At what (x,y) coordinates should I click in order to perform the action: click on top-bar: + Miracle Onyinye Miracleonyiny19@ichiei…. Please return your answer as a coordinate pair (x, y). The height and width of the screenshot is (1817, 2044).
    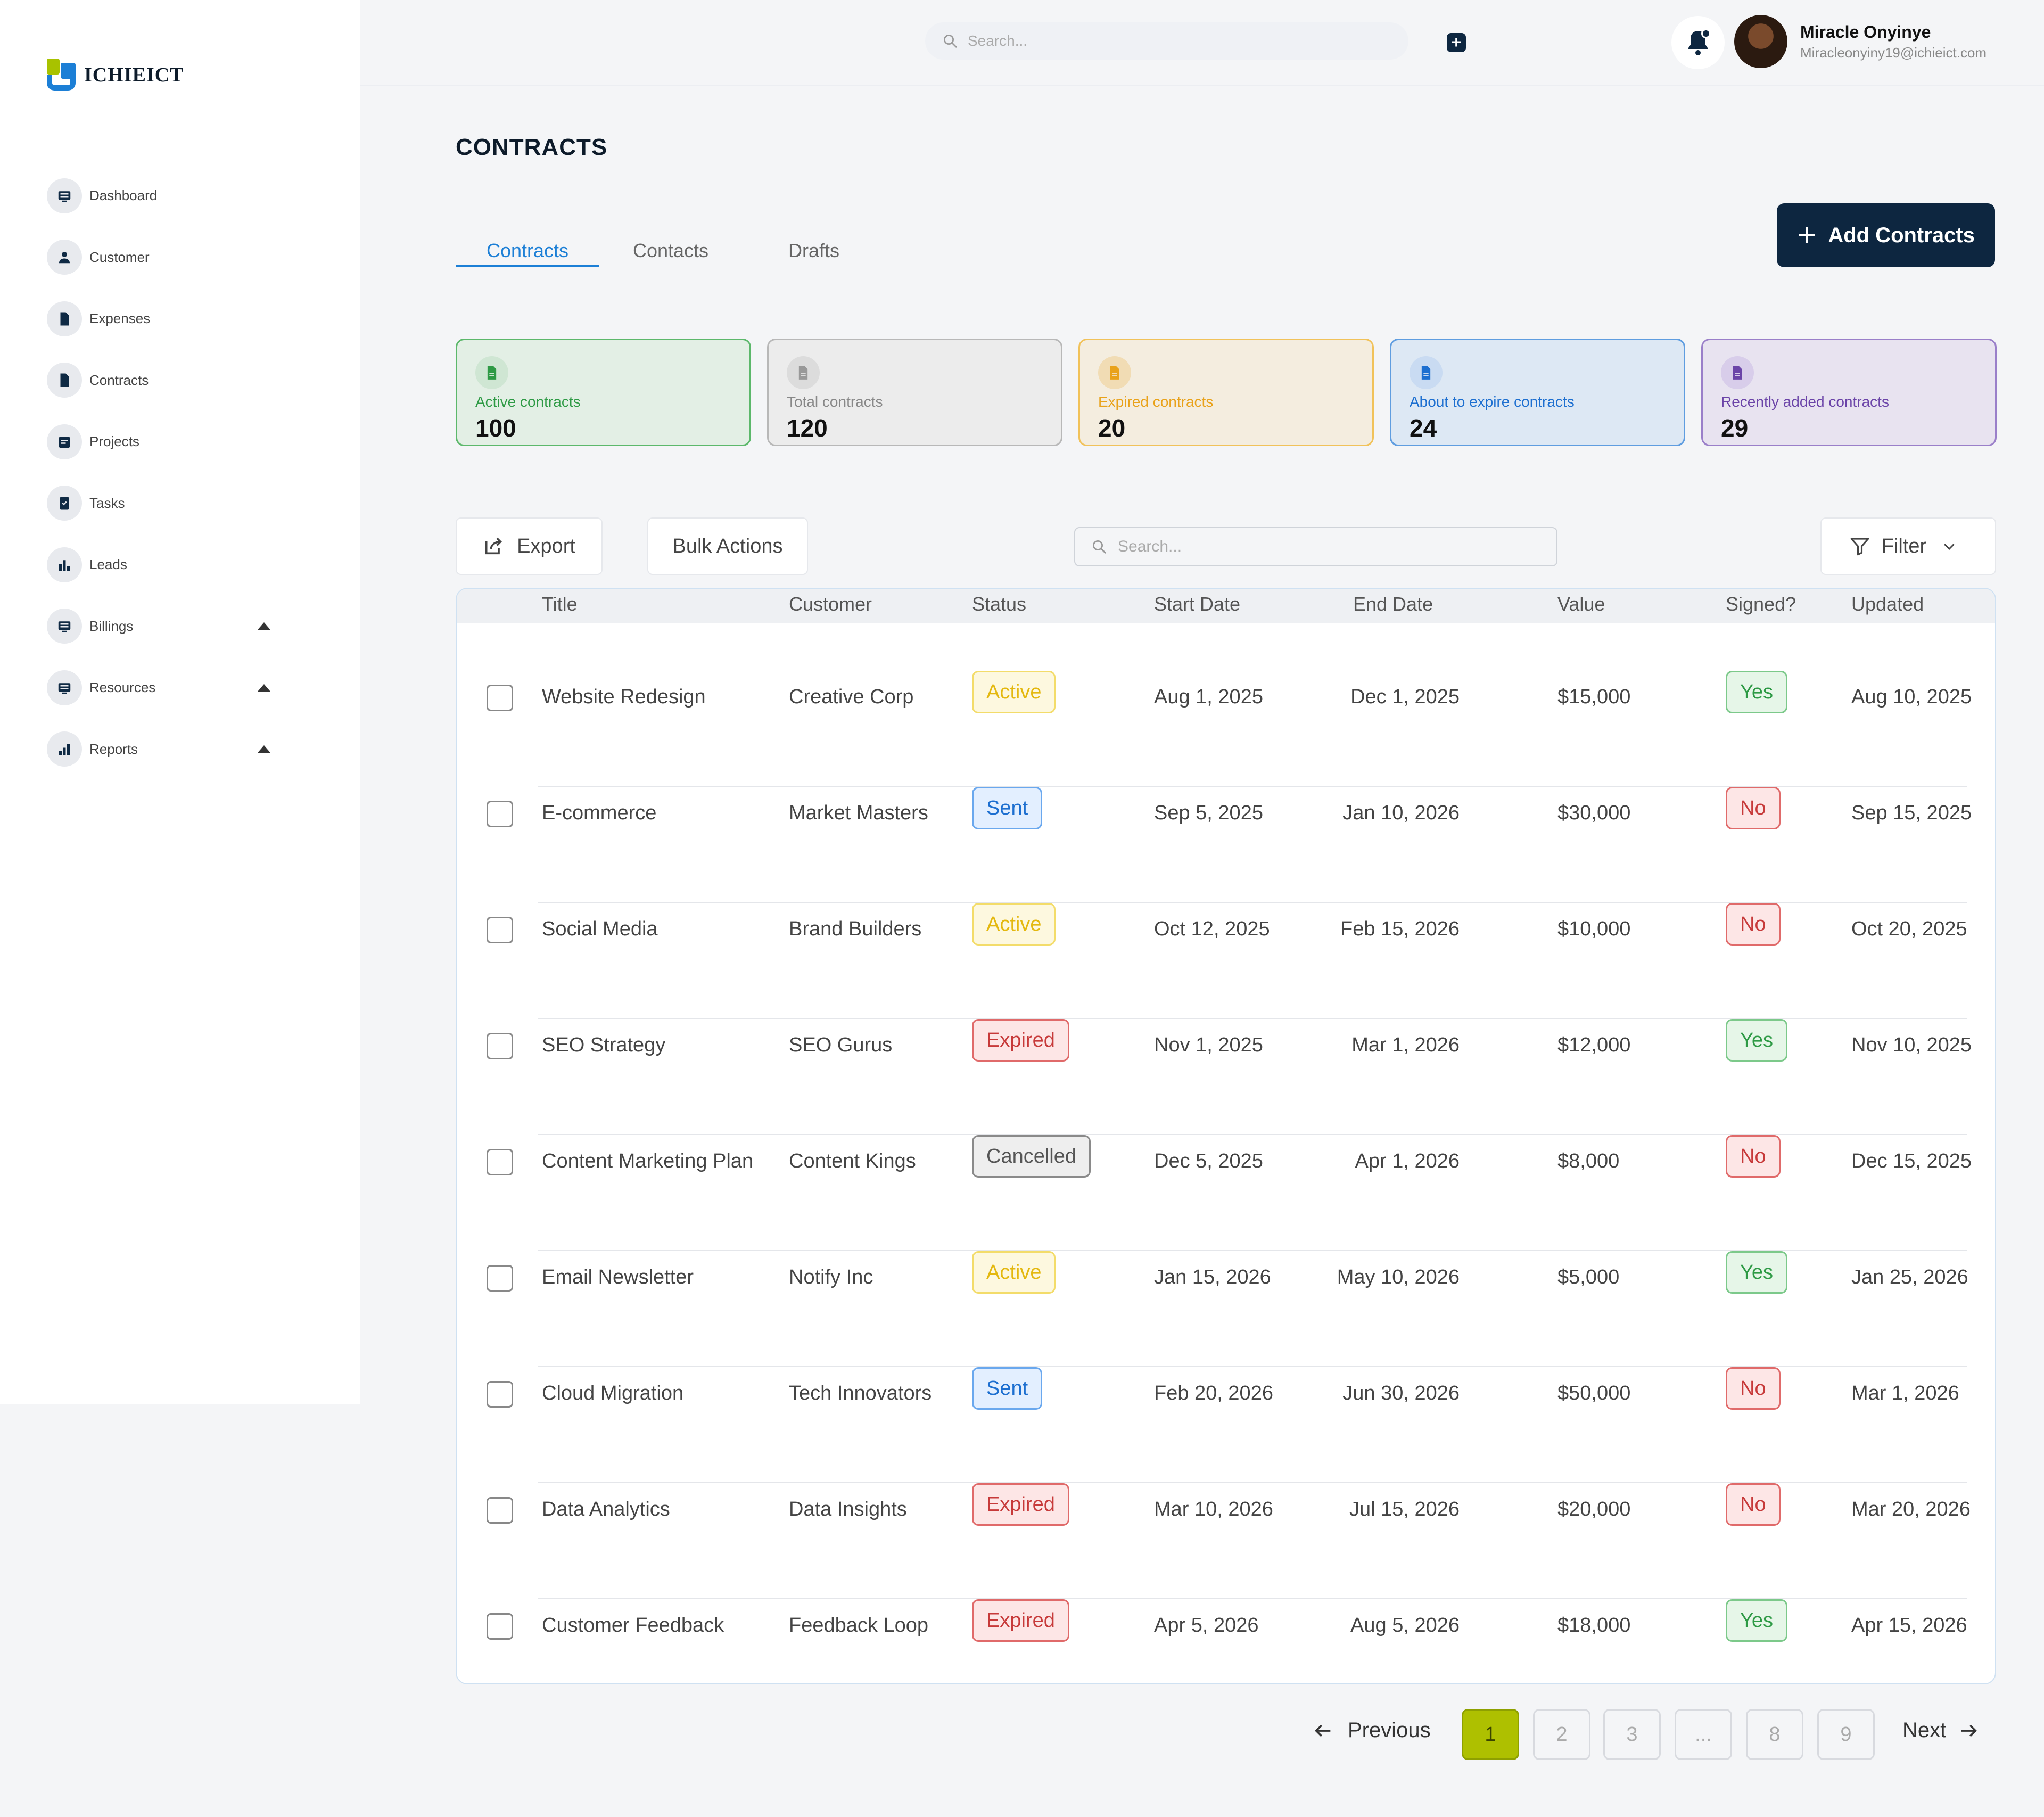
    Looking at the image, I should click on (1202, 43).